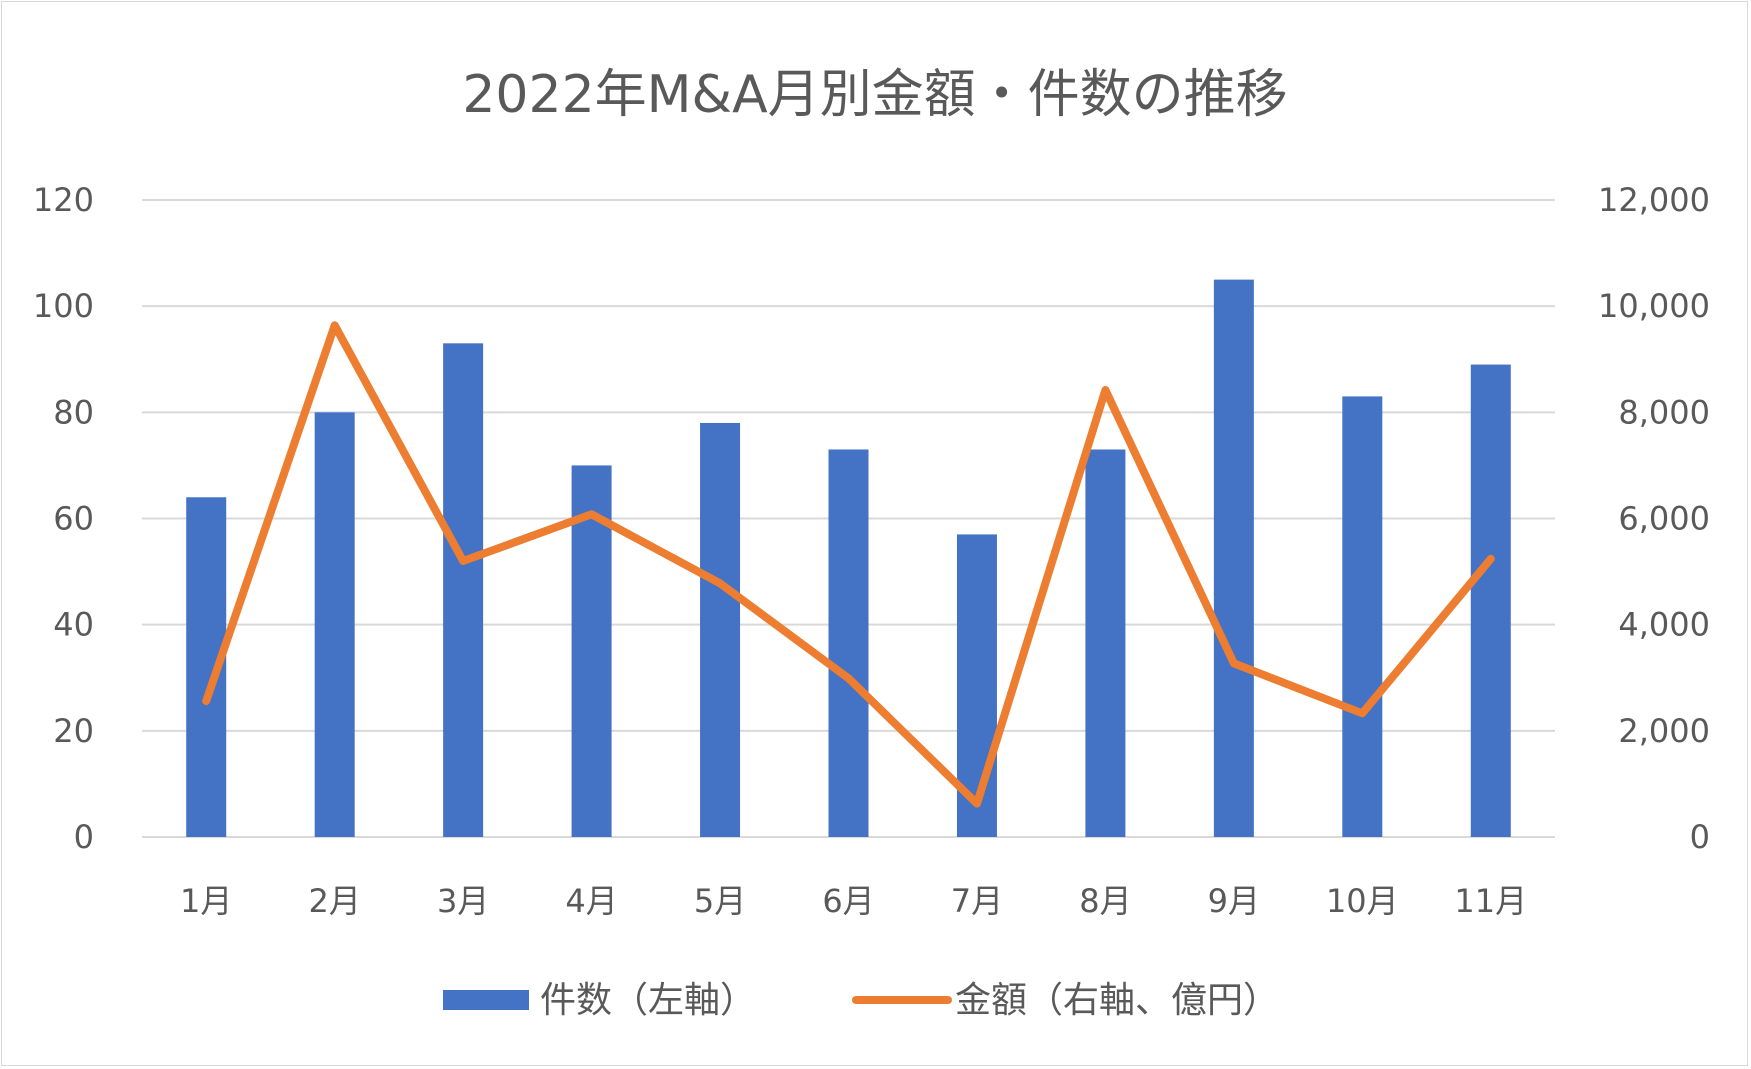  I want to click on right-tick-label: 6,000, so click(1664, 519).